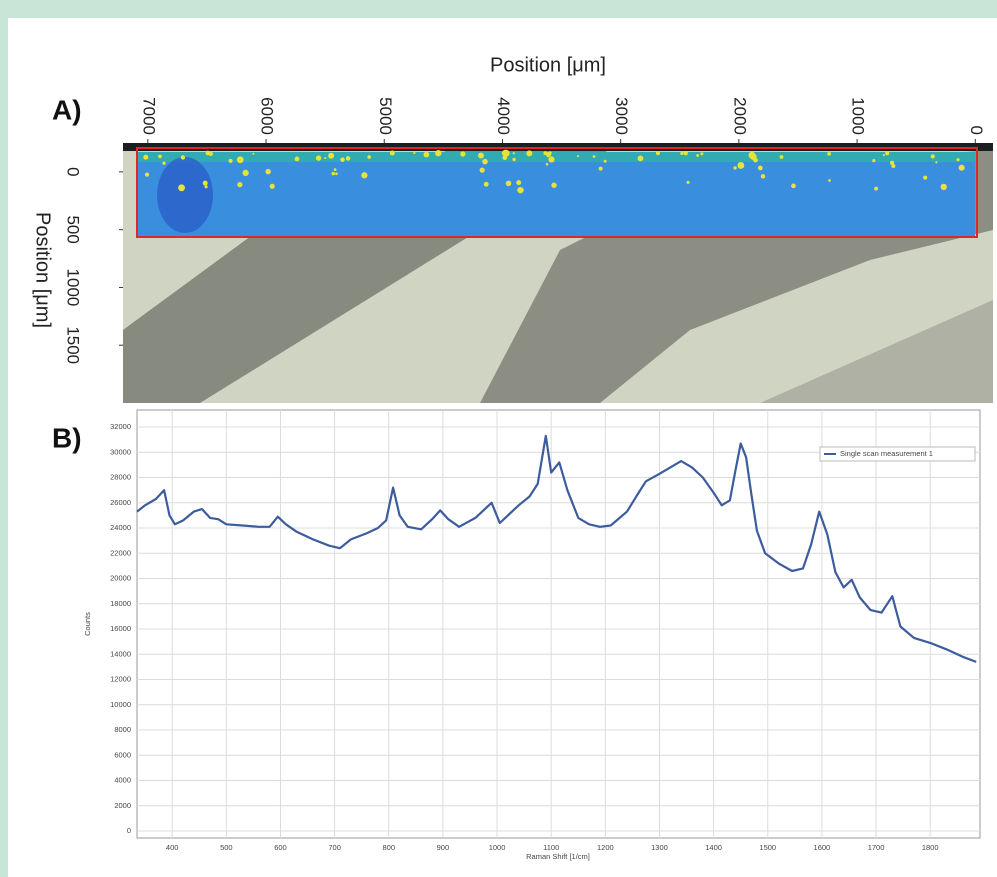 The height and width of the screenshot is (877, 997). Describe the element at coordinates (267, 116) in the screenshot. I see `x-tick-label: 6000` at that location.